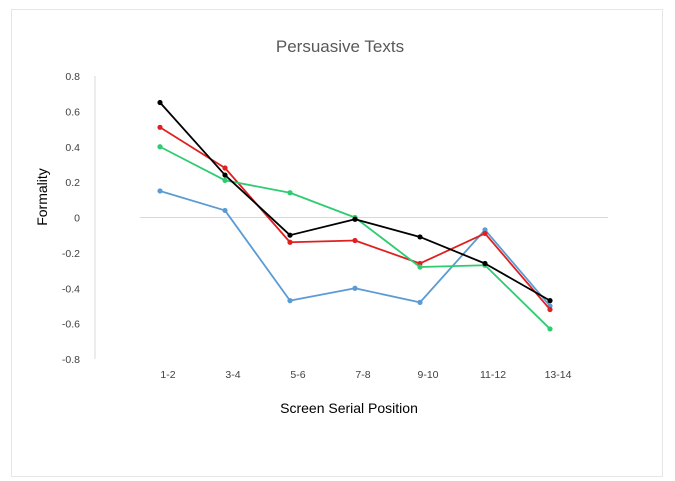 This screenshot has height=481, width=675. I want to click on y-tick-label: 0.6, so click(72, 112).